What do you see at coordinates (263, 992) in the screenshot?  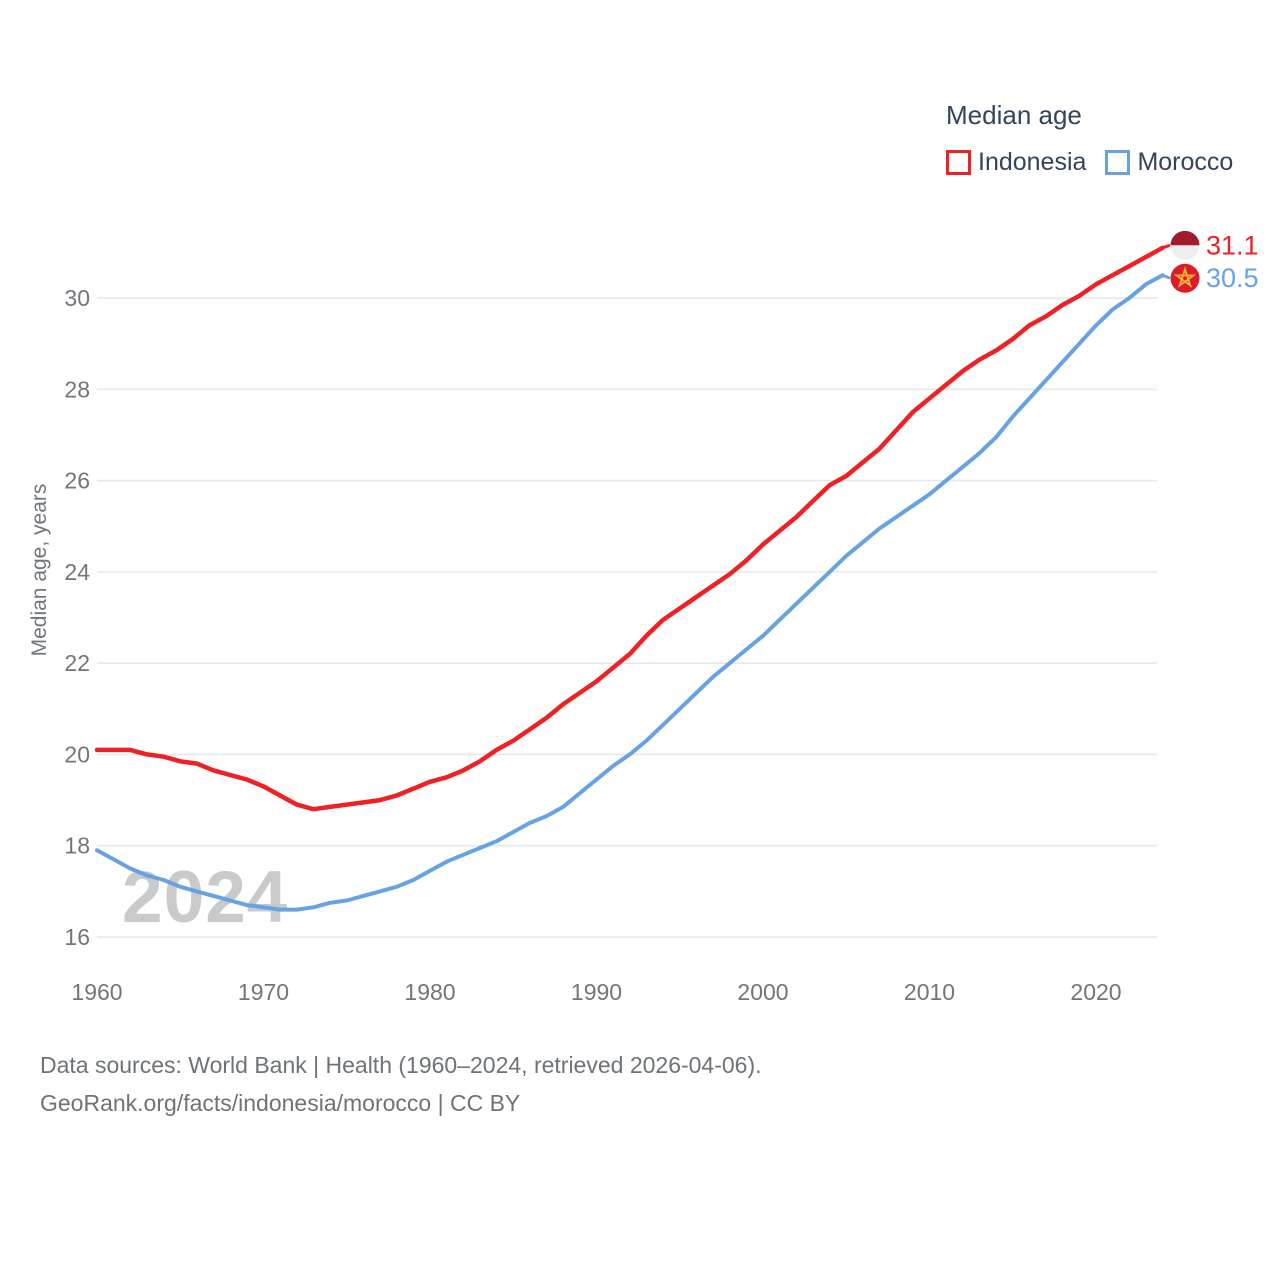 I see `x-tick-label: 1970` at bounding box center [263, 992].